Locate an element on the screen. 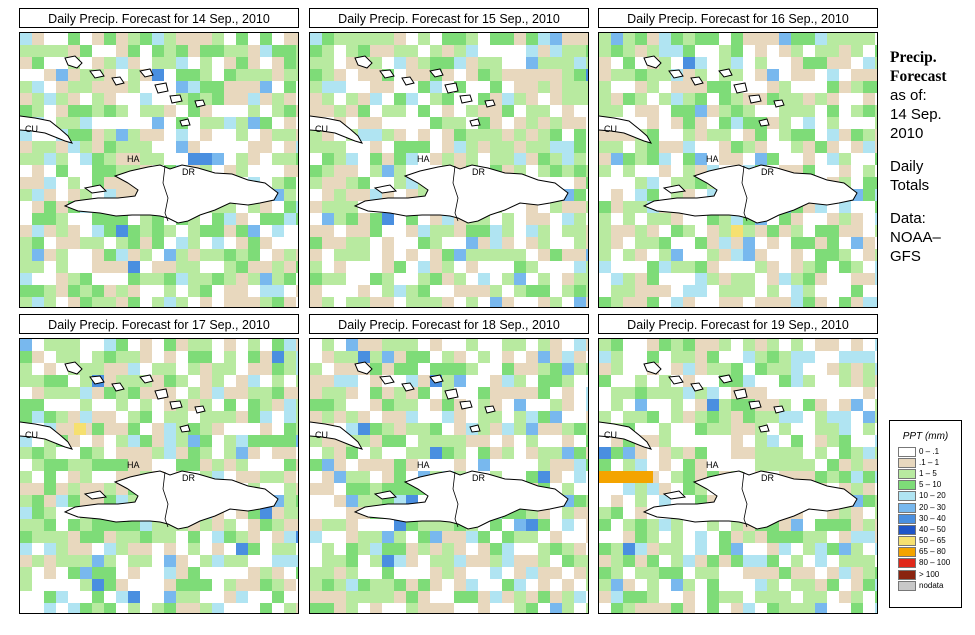  legend-label: 65 – 80 is located at coordinates (932, 552).